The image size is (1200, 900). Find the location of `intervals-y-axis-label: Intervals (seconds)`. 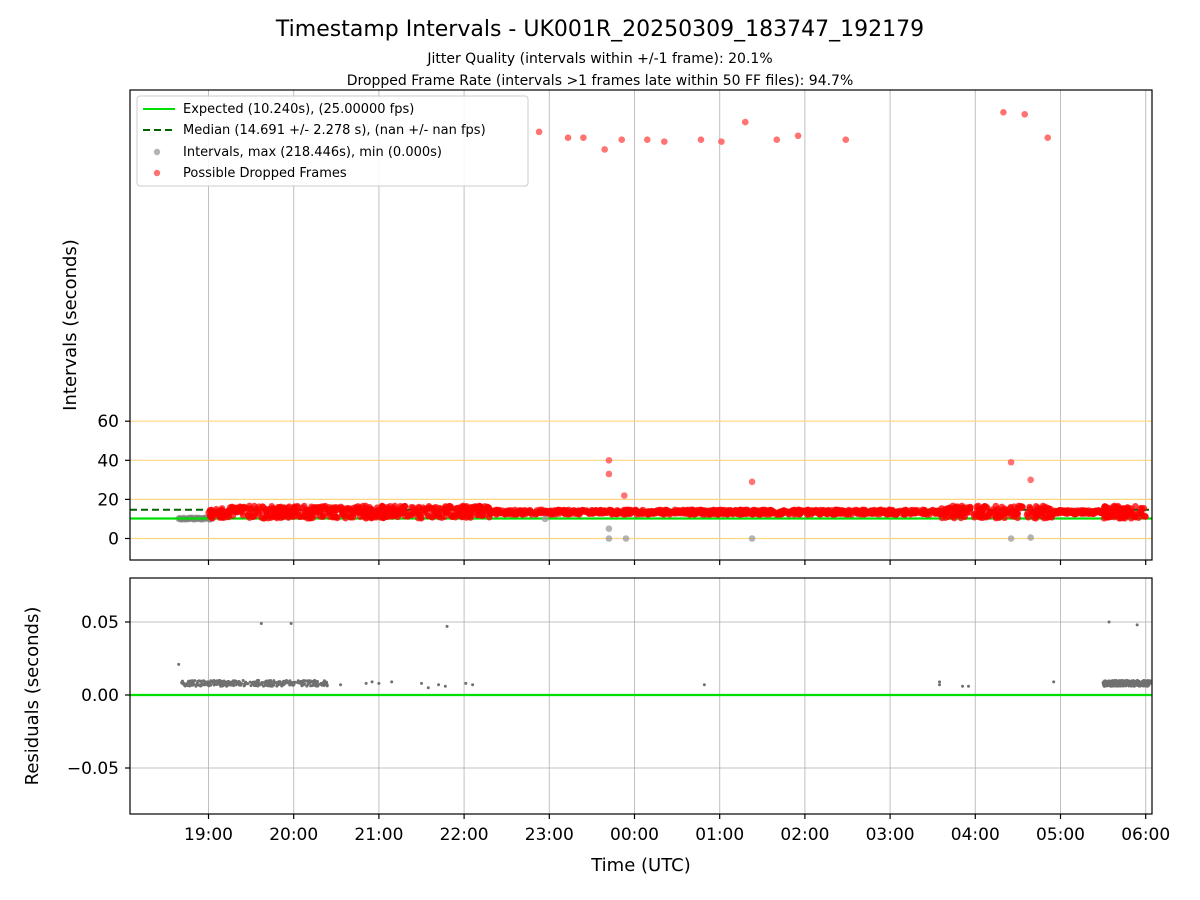

intervals-y-axis-label: Intervals (seconds) is located at coordinates (70, 325).